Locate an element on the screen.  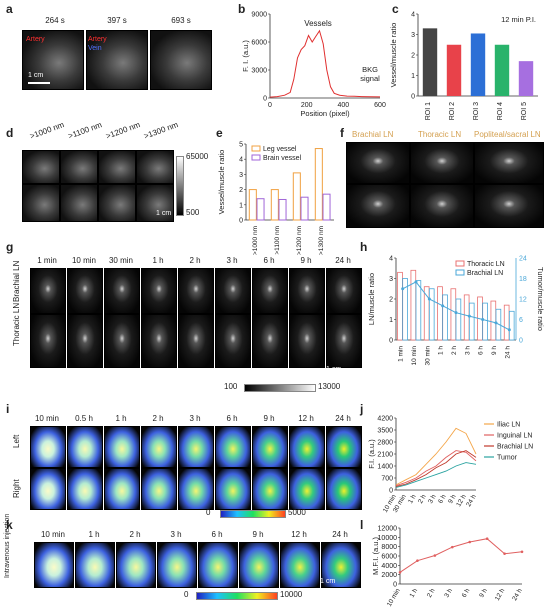
k-time-label: 6 h is located at coordinates (217, 534).